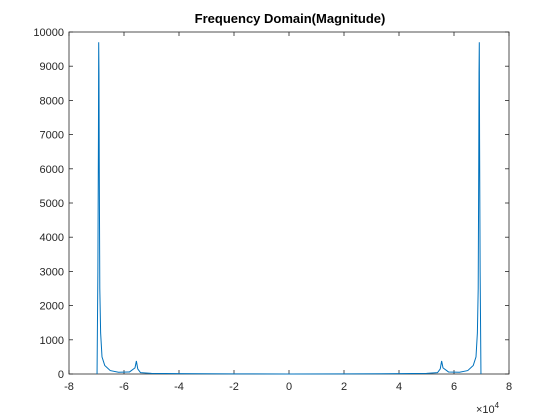 The image size is (560, 420). I want to click on x-tick-label: -6, so click(124, 387).